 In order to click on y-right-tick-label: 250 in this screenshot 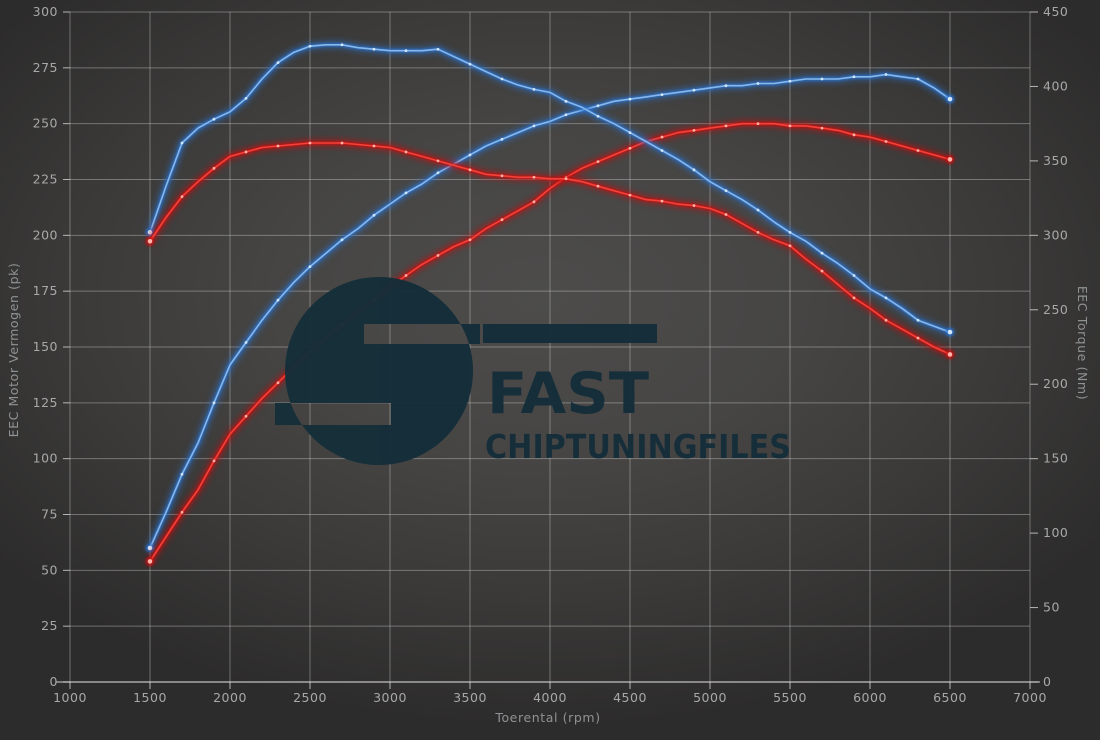, I will do `click(1055, 309)`.